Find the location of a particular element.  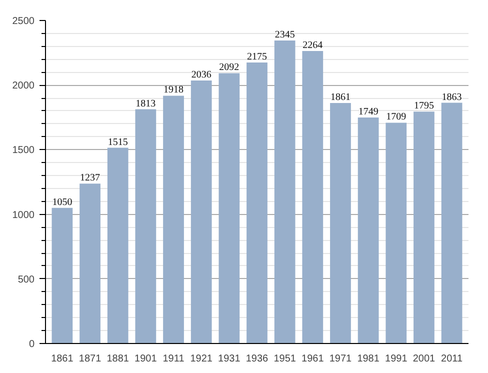

data-label: 1749 is located at coordinates (368, 112).